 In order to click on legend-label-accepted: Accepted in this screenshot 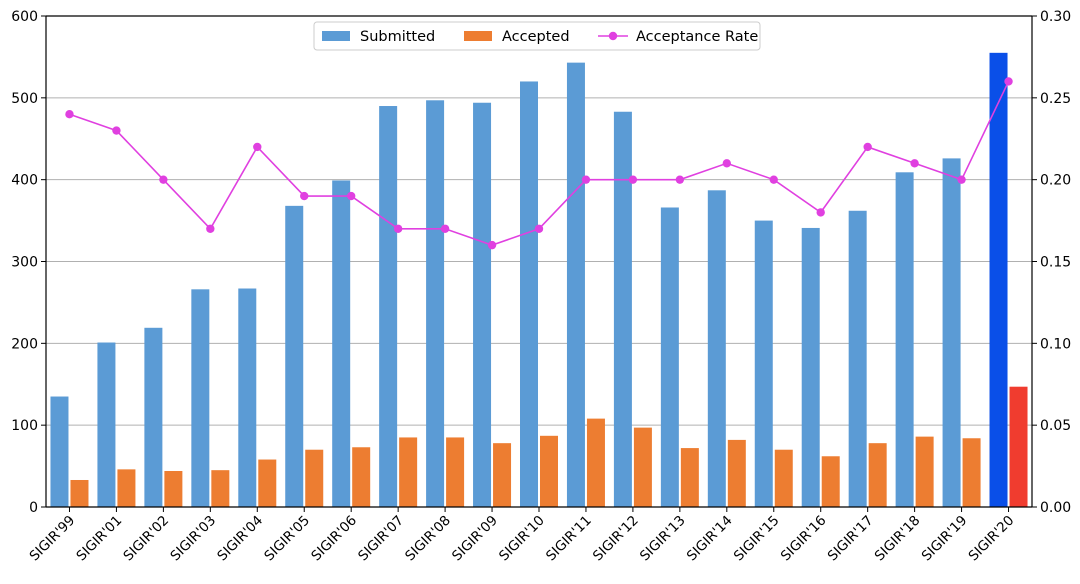, I will do `click(536, 37)`.